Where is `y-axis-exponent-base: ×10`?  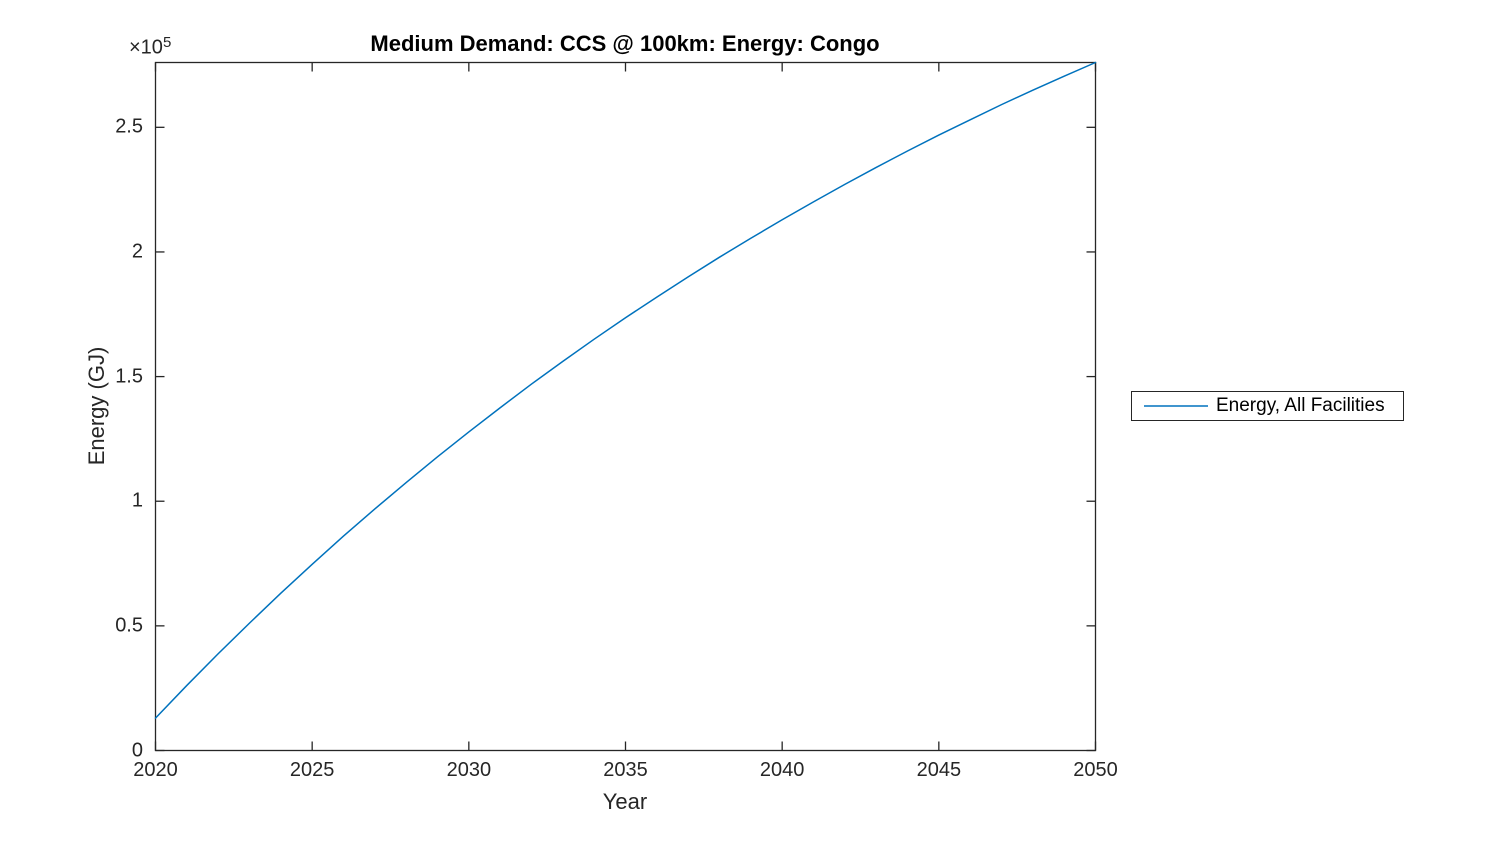
y-axis-exponent-base: ×10 is located at coordinates (146, 47).